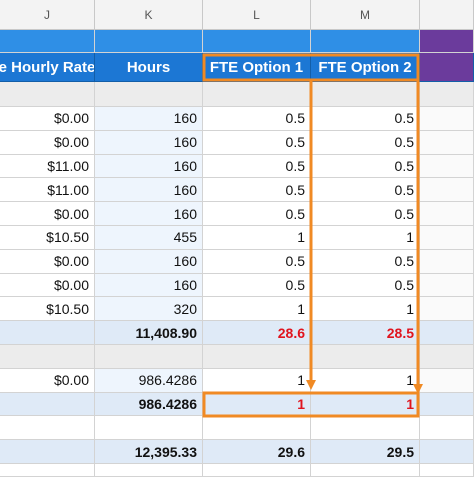 This screenshot has height=477, width=474. I want to click on cell: L, so click(257, 15).